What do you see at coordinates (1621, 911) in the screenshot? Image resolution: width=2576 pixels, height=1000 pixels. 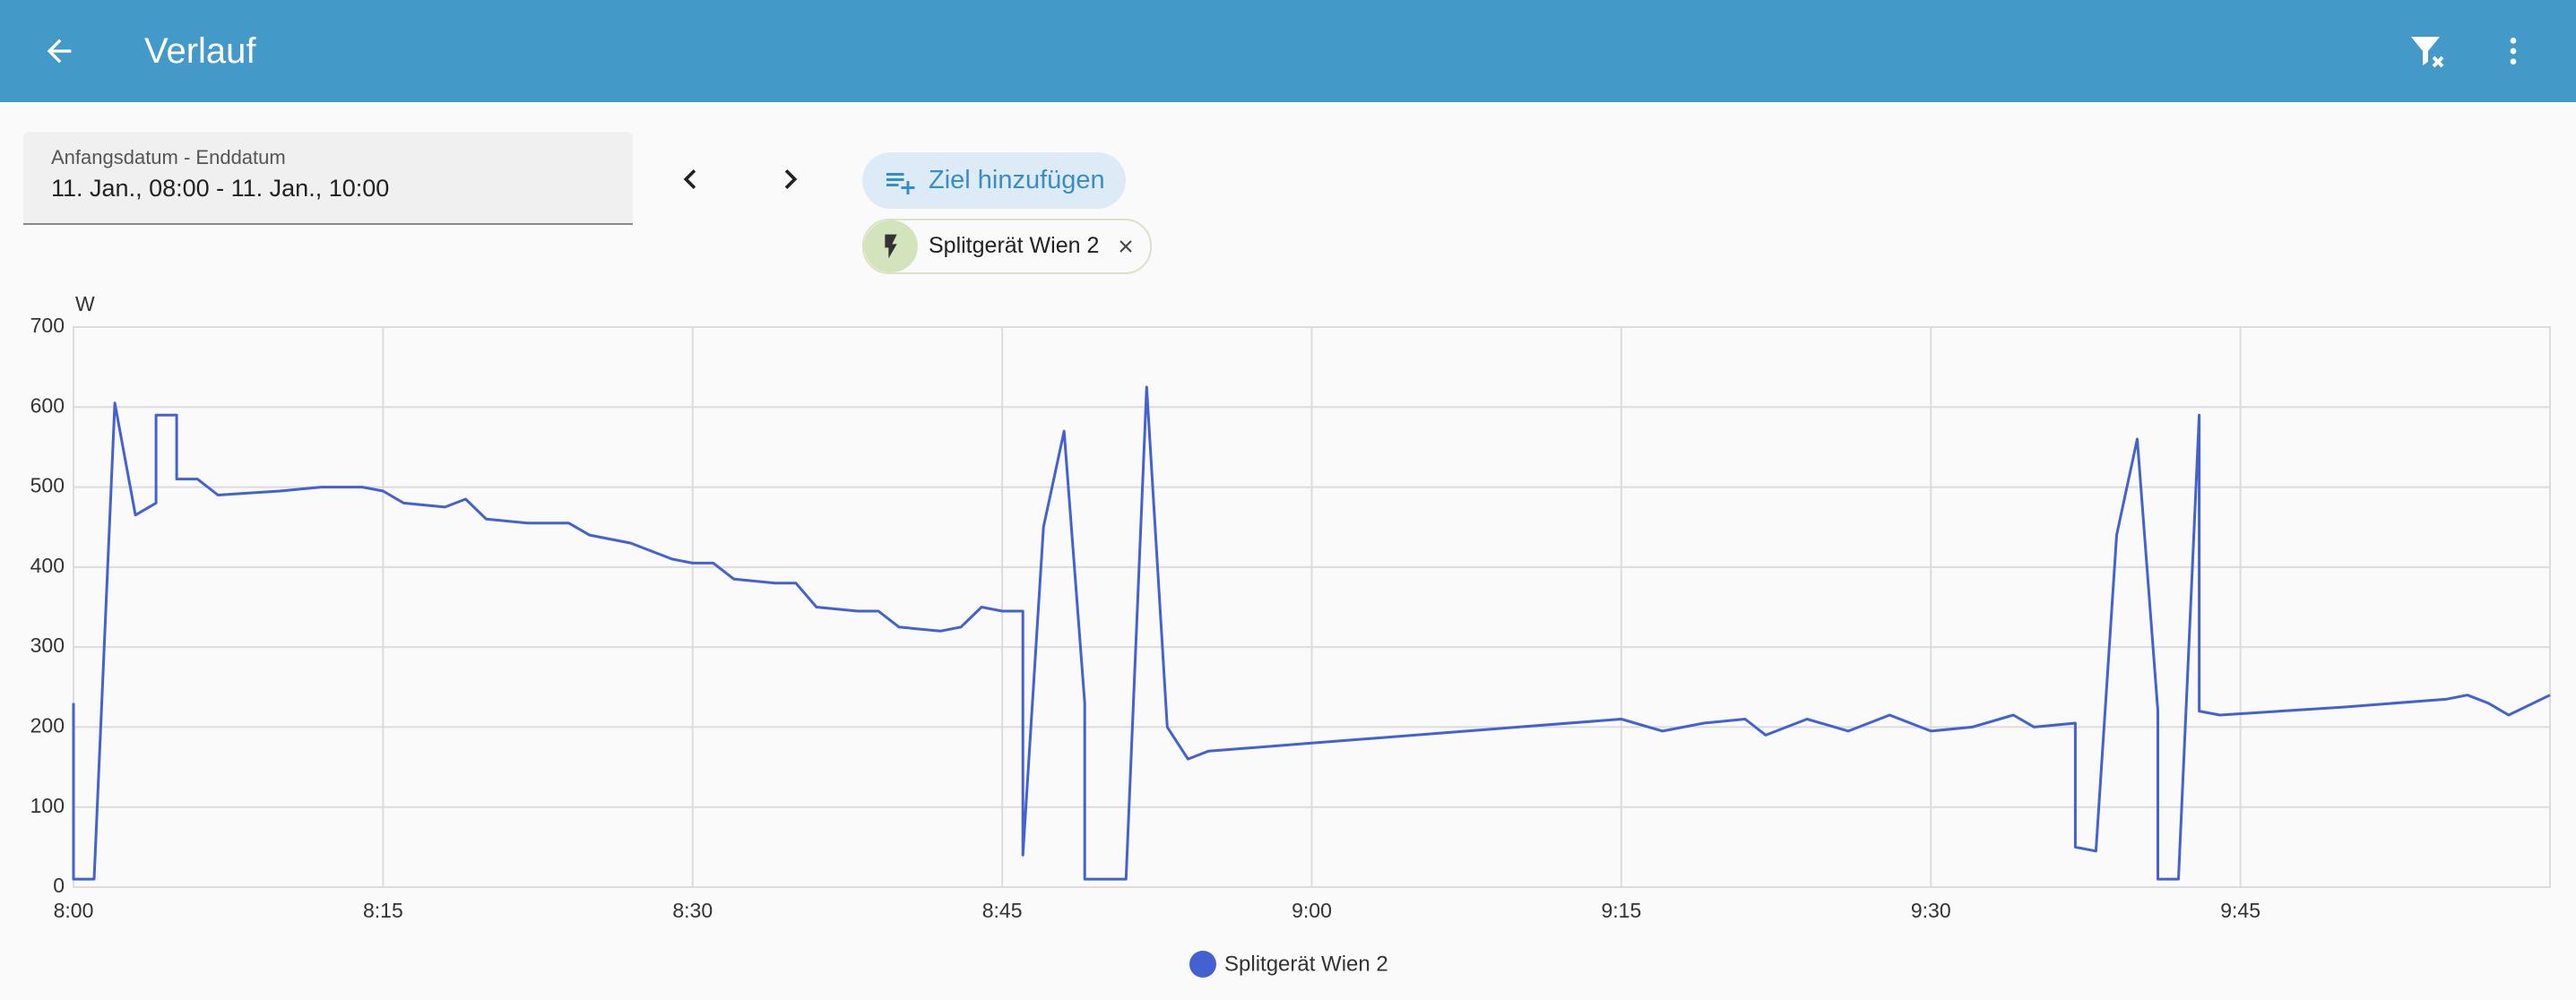 I see `x-tick-label: 9:15` at bounding box center [1621, 911].